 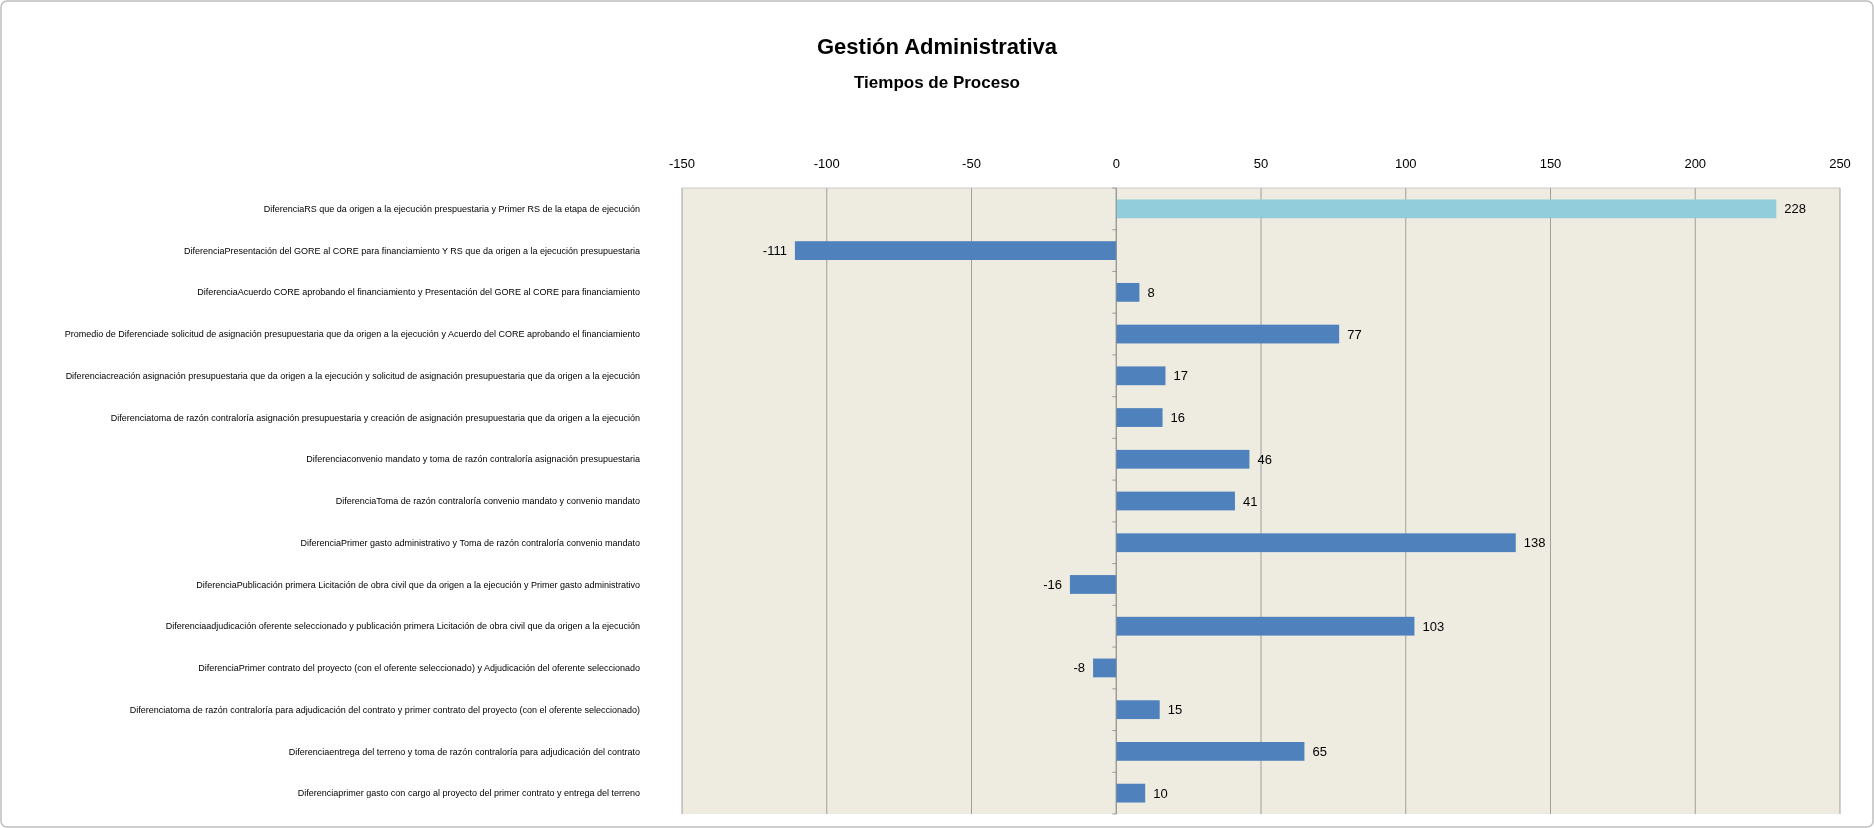 I want to click on data-label: 228, so click(x=1795, y=209).